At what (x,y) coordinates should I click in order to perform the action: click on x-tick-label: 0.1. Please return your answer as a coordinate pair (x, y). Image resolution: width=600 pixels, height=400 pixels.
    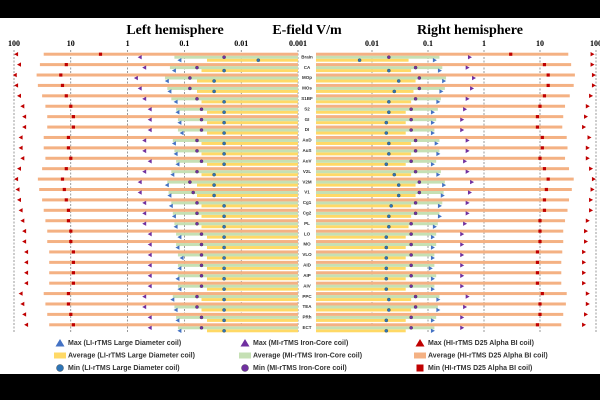
    Looking at the image, I should click on (184, 43).